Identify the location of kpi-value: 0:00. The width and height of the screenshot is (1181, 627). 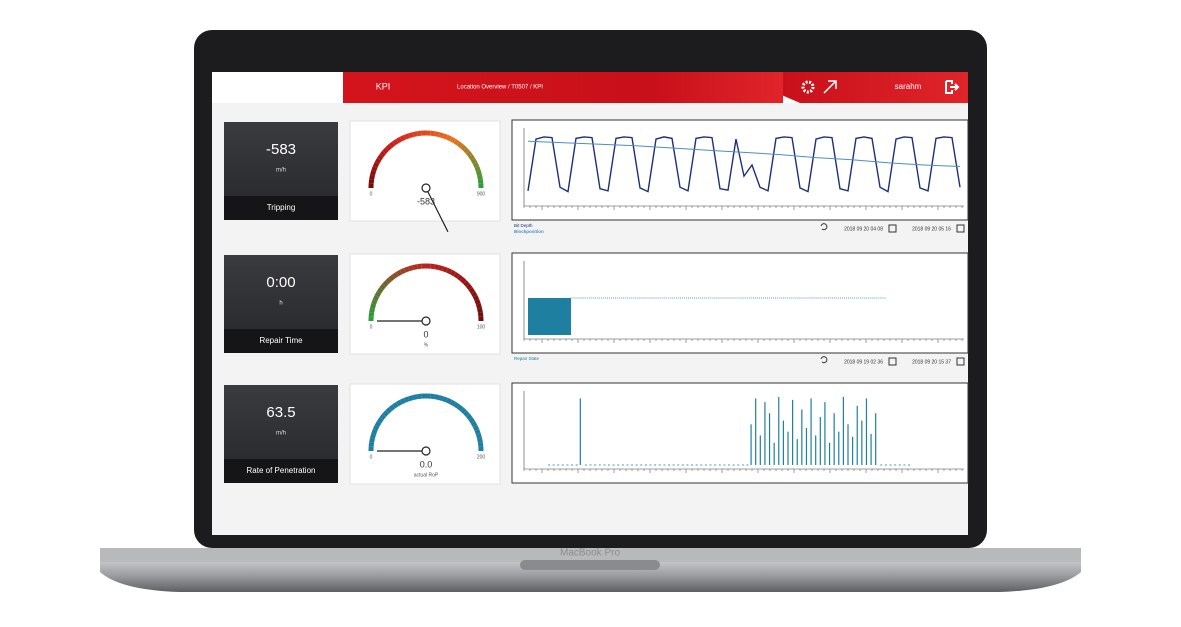
(280, 282).